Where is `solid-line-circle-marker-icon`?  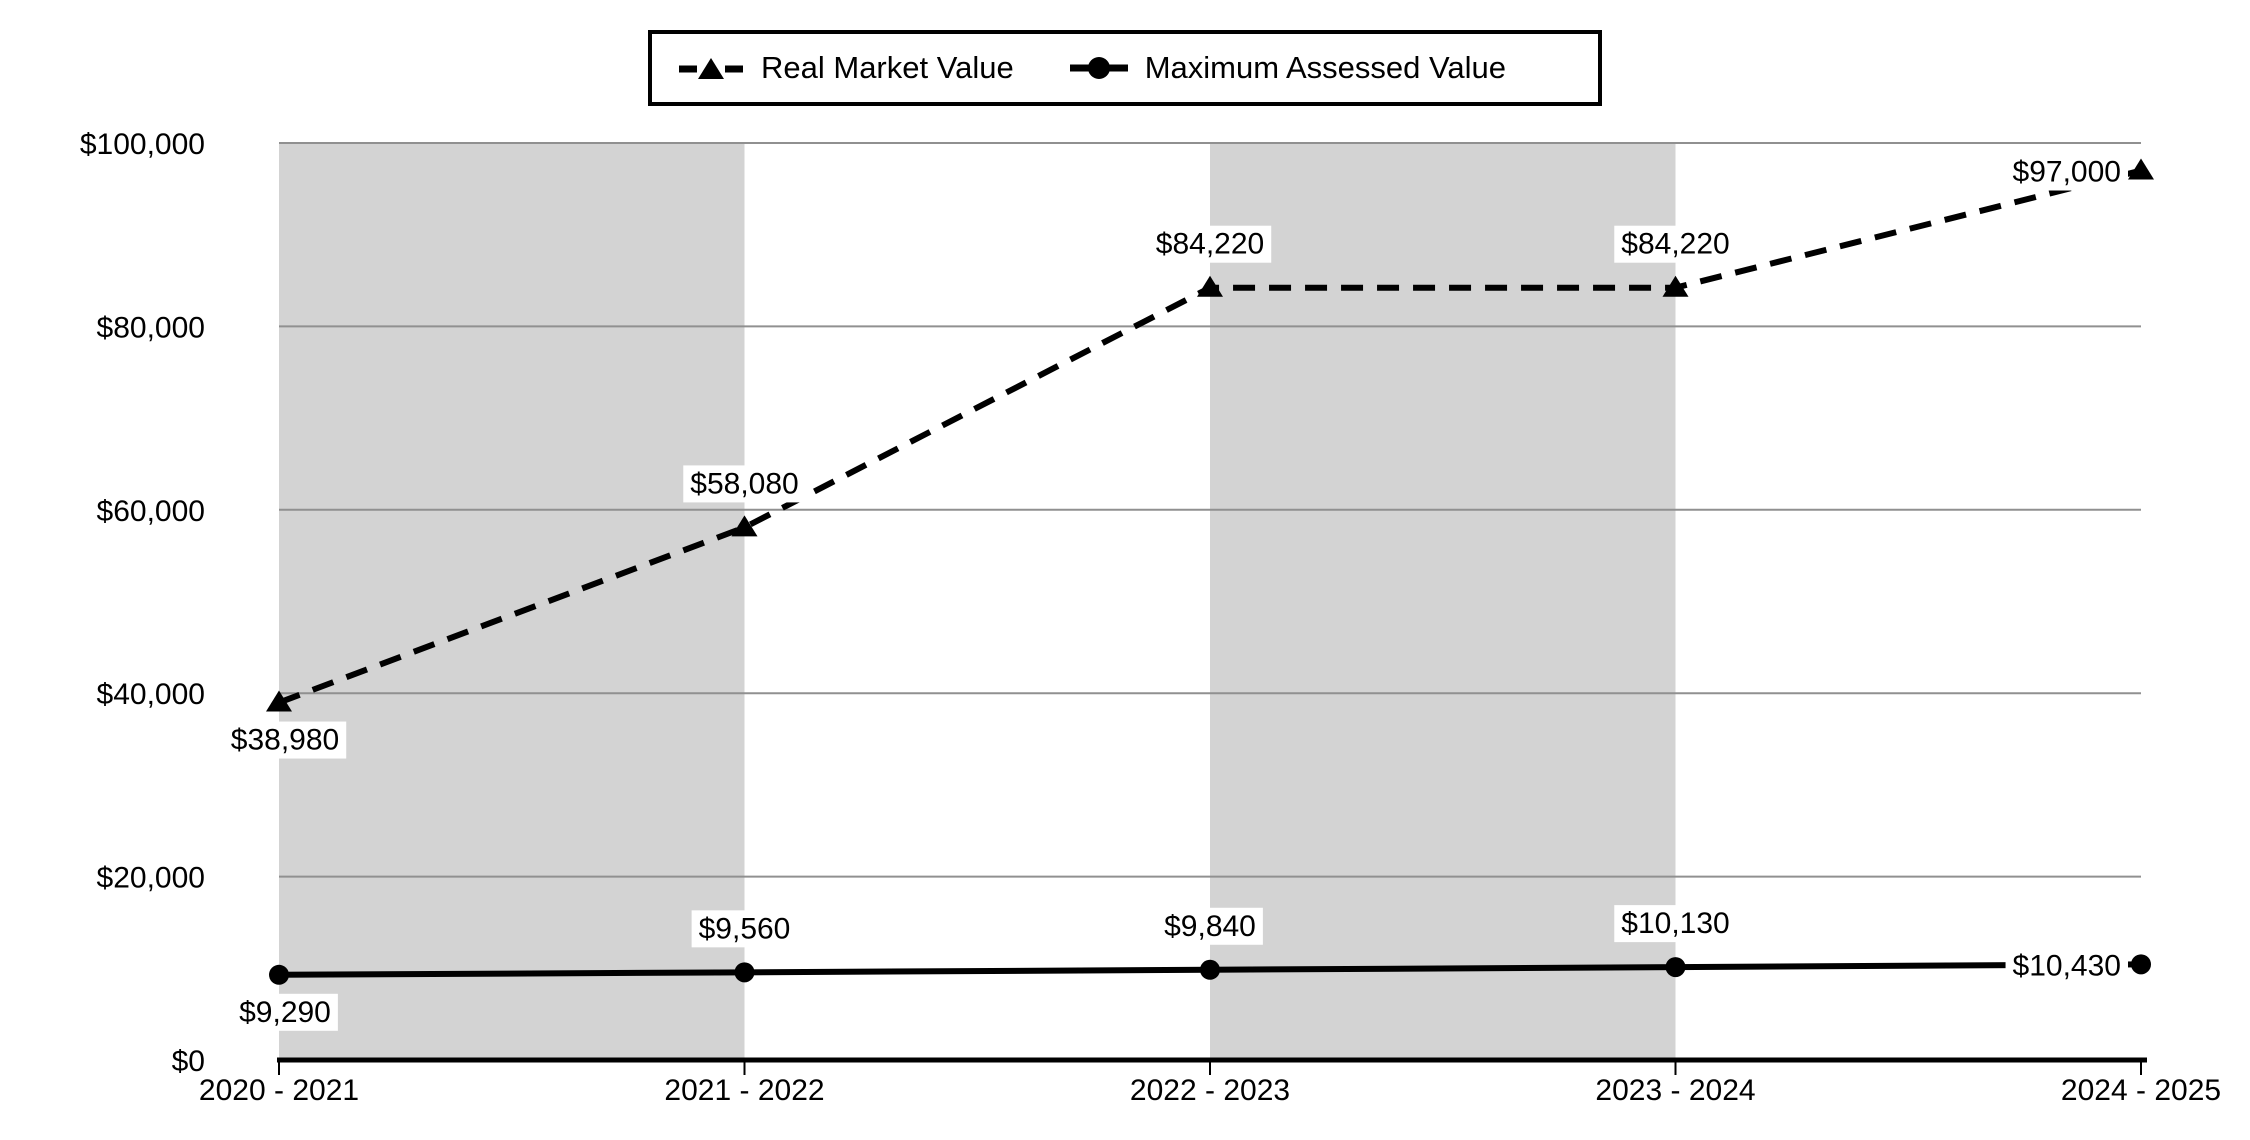 solid-line-circle-marker-icon is located at coordinates (1098, 68).